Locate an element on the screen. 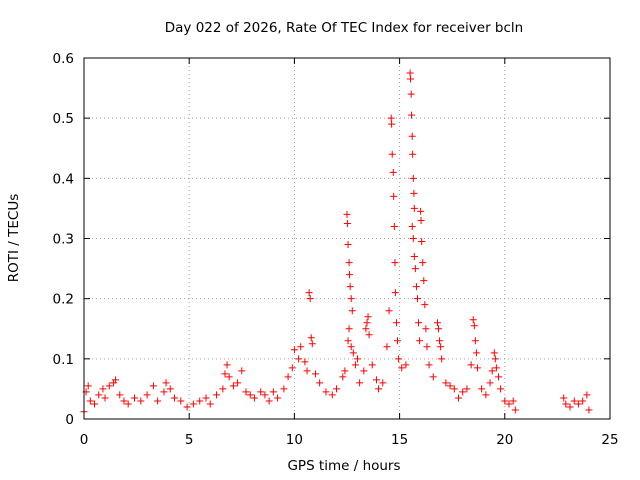 The width and height of the screenshot is (640, 480). y-tick-label: 0.2 is located at coordinates (63, 300).